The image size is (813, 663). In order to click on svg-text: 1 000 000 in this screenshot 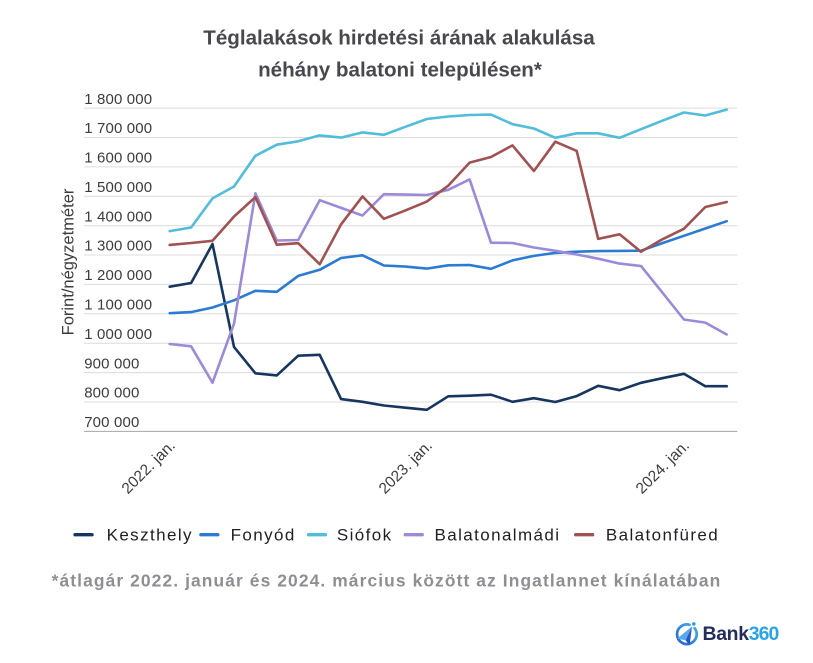, I will do `click(118, 334)`.